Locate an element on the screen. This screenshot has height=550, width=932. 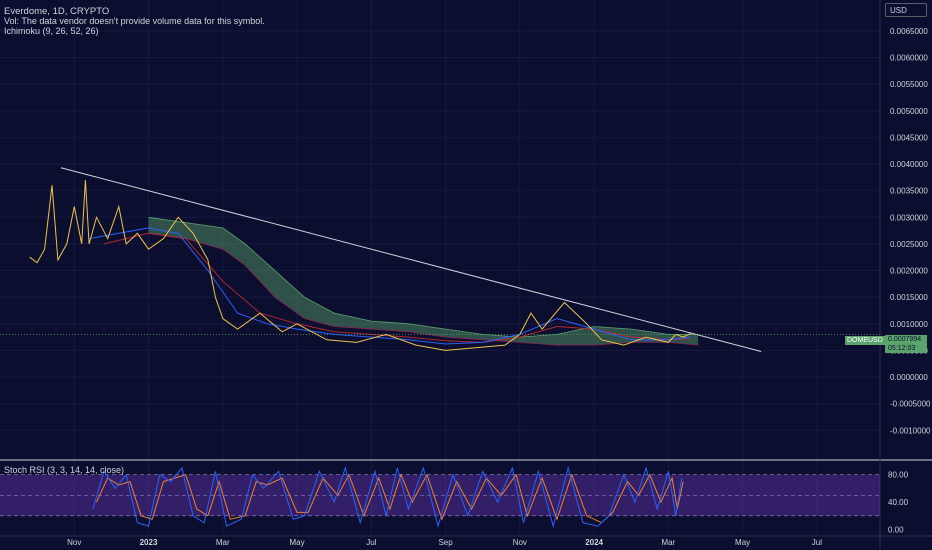
y-tick-label: 0.0055000 is located at coordinates (909, 84).